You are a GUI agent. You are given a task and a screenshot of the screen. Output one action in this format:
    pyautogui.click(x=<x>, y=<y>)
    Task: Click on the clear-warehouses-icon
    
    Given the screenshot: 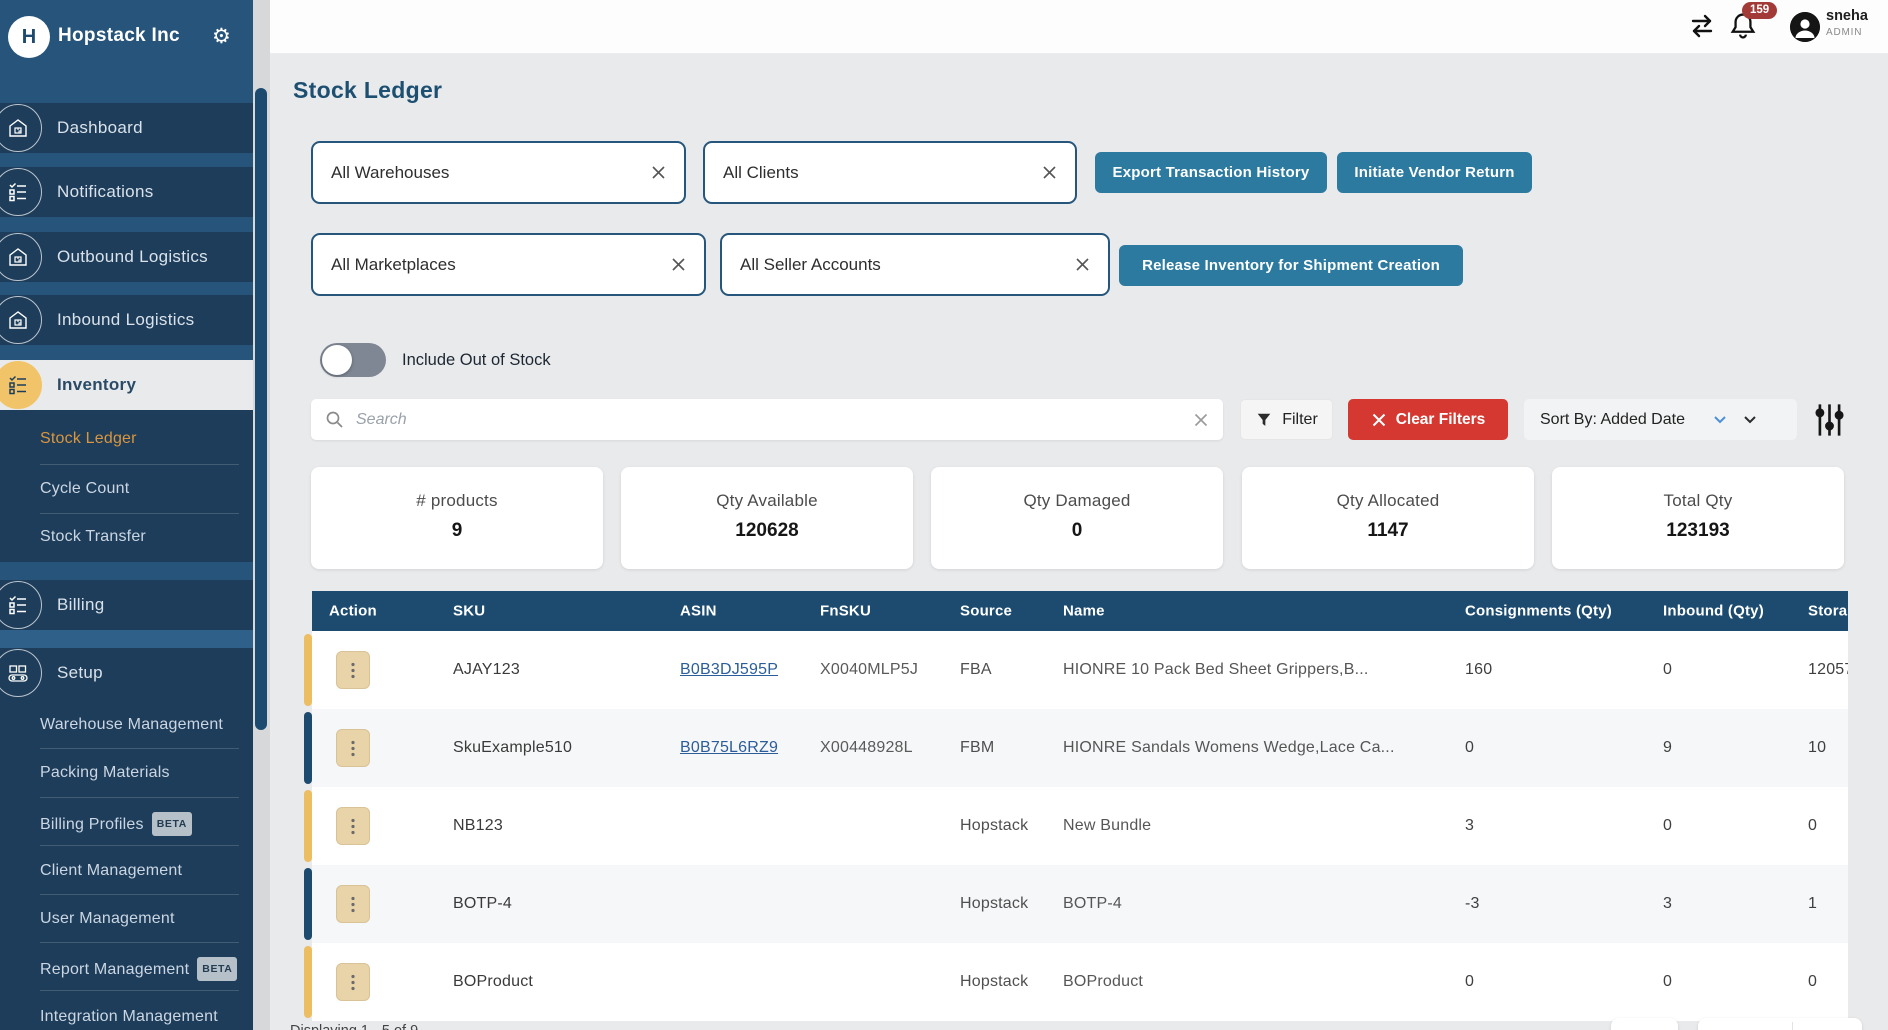 What is the action you would take?
    pyautogui.click(x=658, y=172)
    